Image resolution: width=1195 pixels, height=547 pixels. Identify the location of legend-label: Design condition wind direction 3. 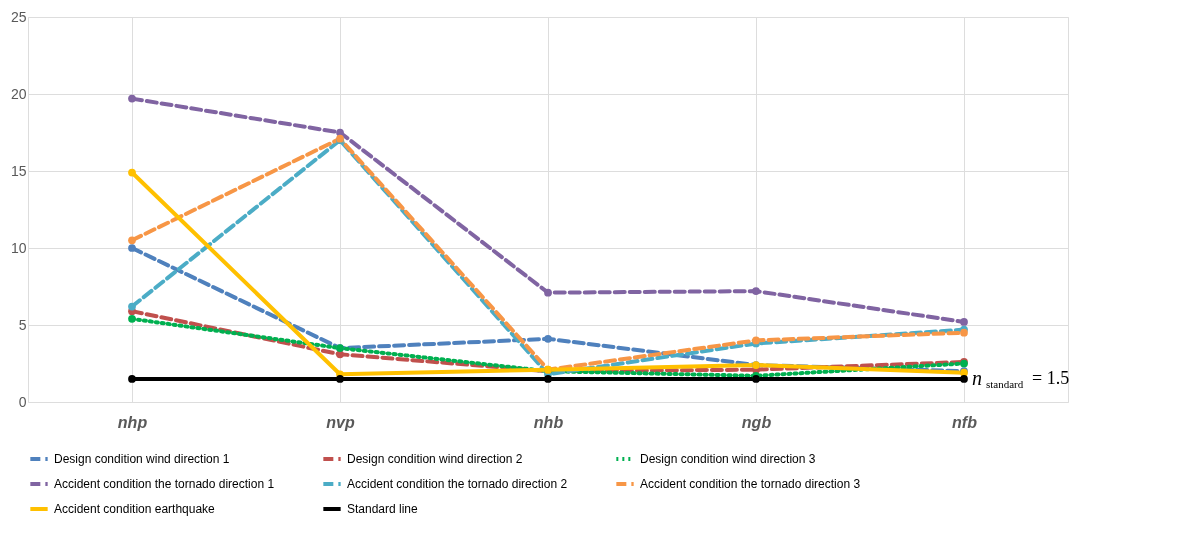
(728, 459).